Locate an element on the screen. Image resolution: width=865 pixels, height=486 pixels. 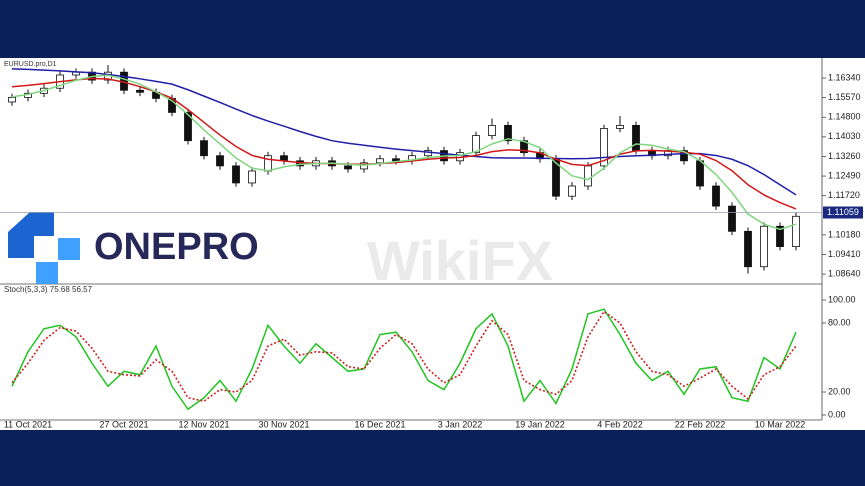
y-tick-label: 1.14800 is located at coordinates (844, 117).